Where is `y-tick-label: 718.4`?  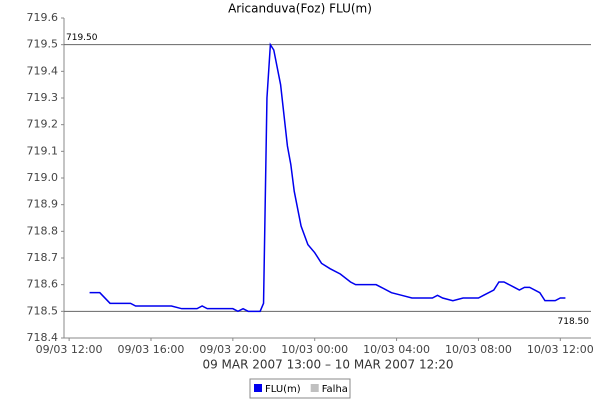 y-tick-label: 718.4 is located at coordinates (43, 337).